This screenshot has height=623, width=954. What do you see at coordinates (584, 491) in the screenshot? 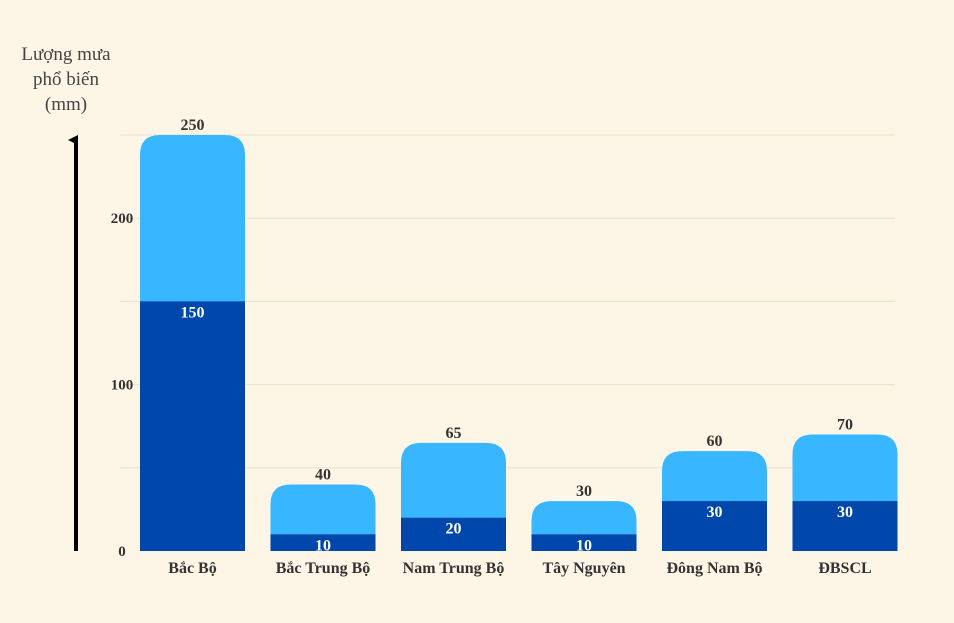
I see `bar-total-label: 30` at bounding box center [584, 491].